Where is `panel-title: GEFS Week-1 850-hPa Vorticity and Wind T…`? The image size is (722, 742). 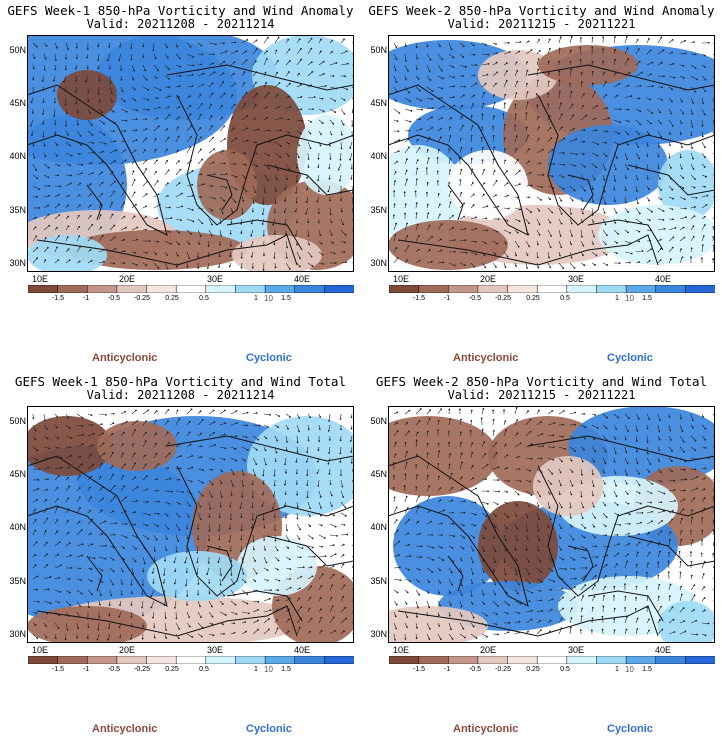 panel-title: GEFS Week-1 850-hPa Vorticity and Wind T… is located at coordinates (180, 381).